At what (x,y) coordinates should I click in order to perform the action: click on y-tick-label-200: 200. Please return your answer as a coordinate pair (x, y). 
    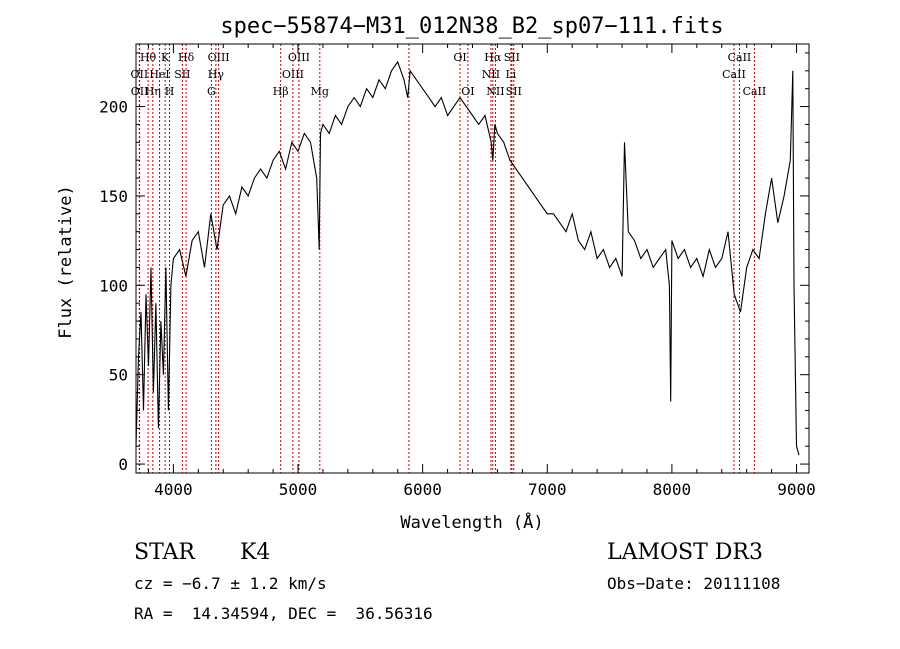
    Looking at the image, I should click on (113, 107).